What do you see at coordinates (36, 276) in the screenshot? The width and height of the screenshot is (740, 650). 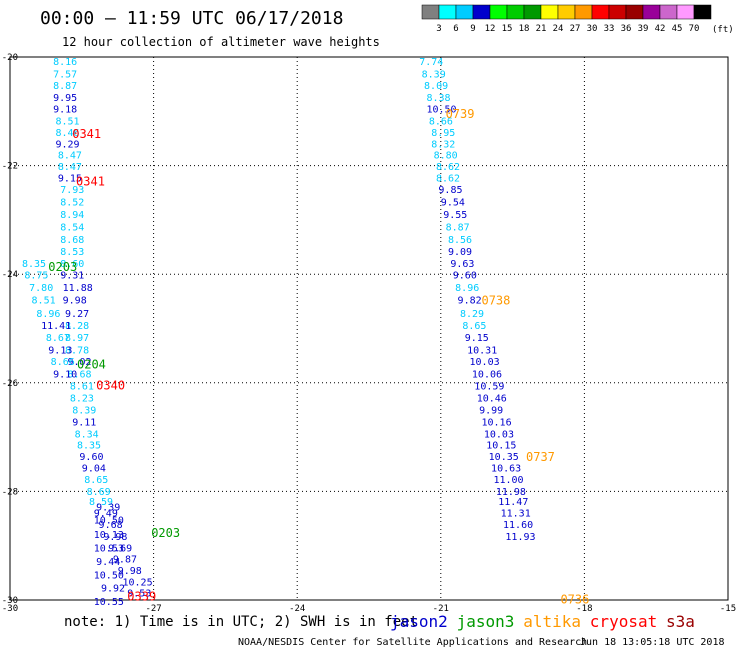 I see `swh-value: 8.75` at bounding box center [36, 276].